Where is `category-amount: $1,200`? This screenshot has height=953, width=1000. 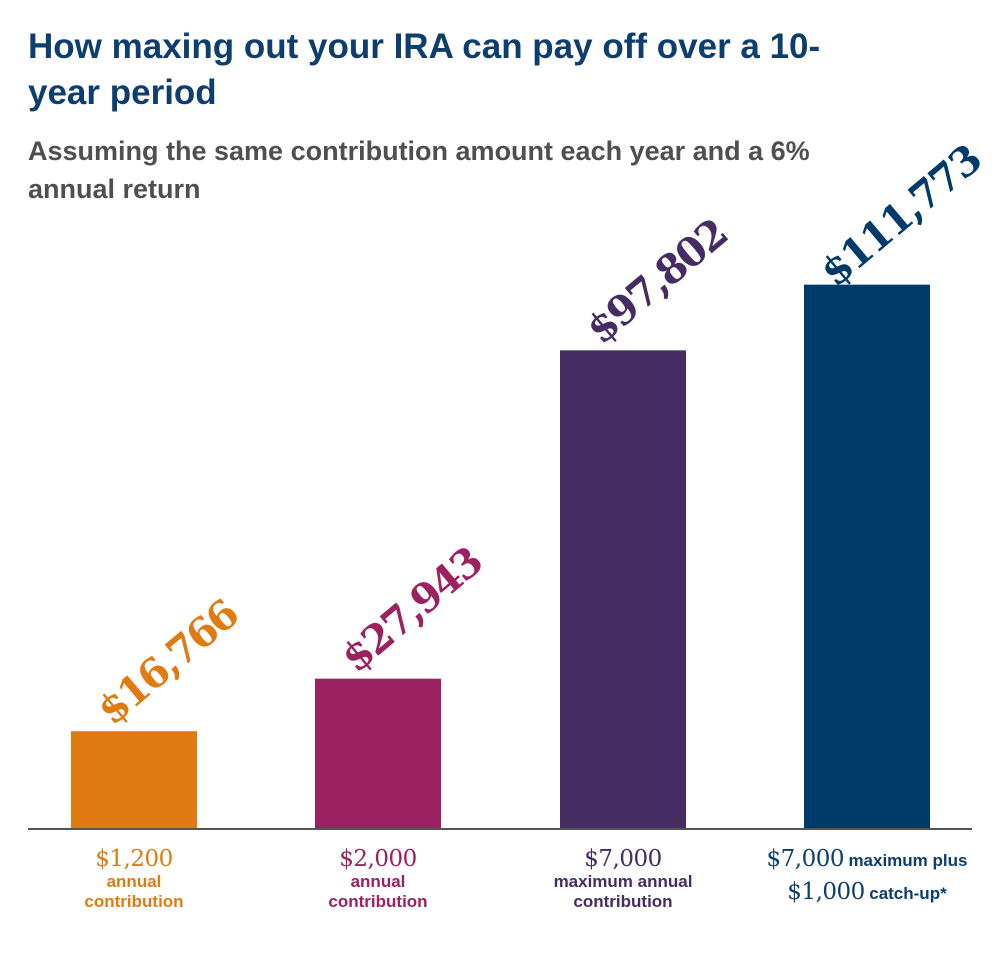 category-amount: $1,200 is located at coordinates (134, 859).